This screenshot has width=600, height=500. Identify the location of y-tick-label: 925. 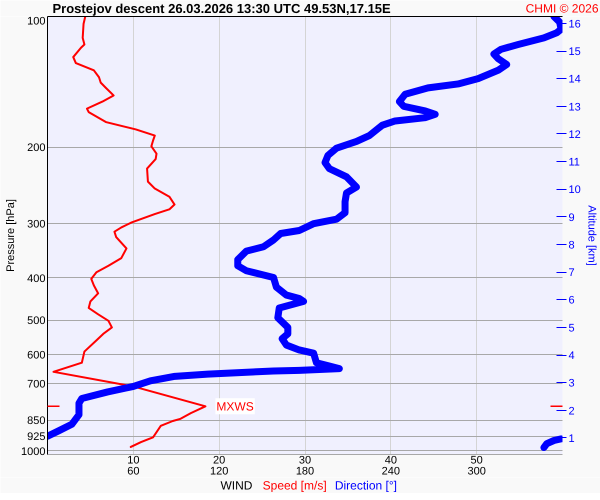
(36, 437).